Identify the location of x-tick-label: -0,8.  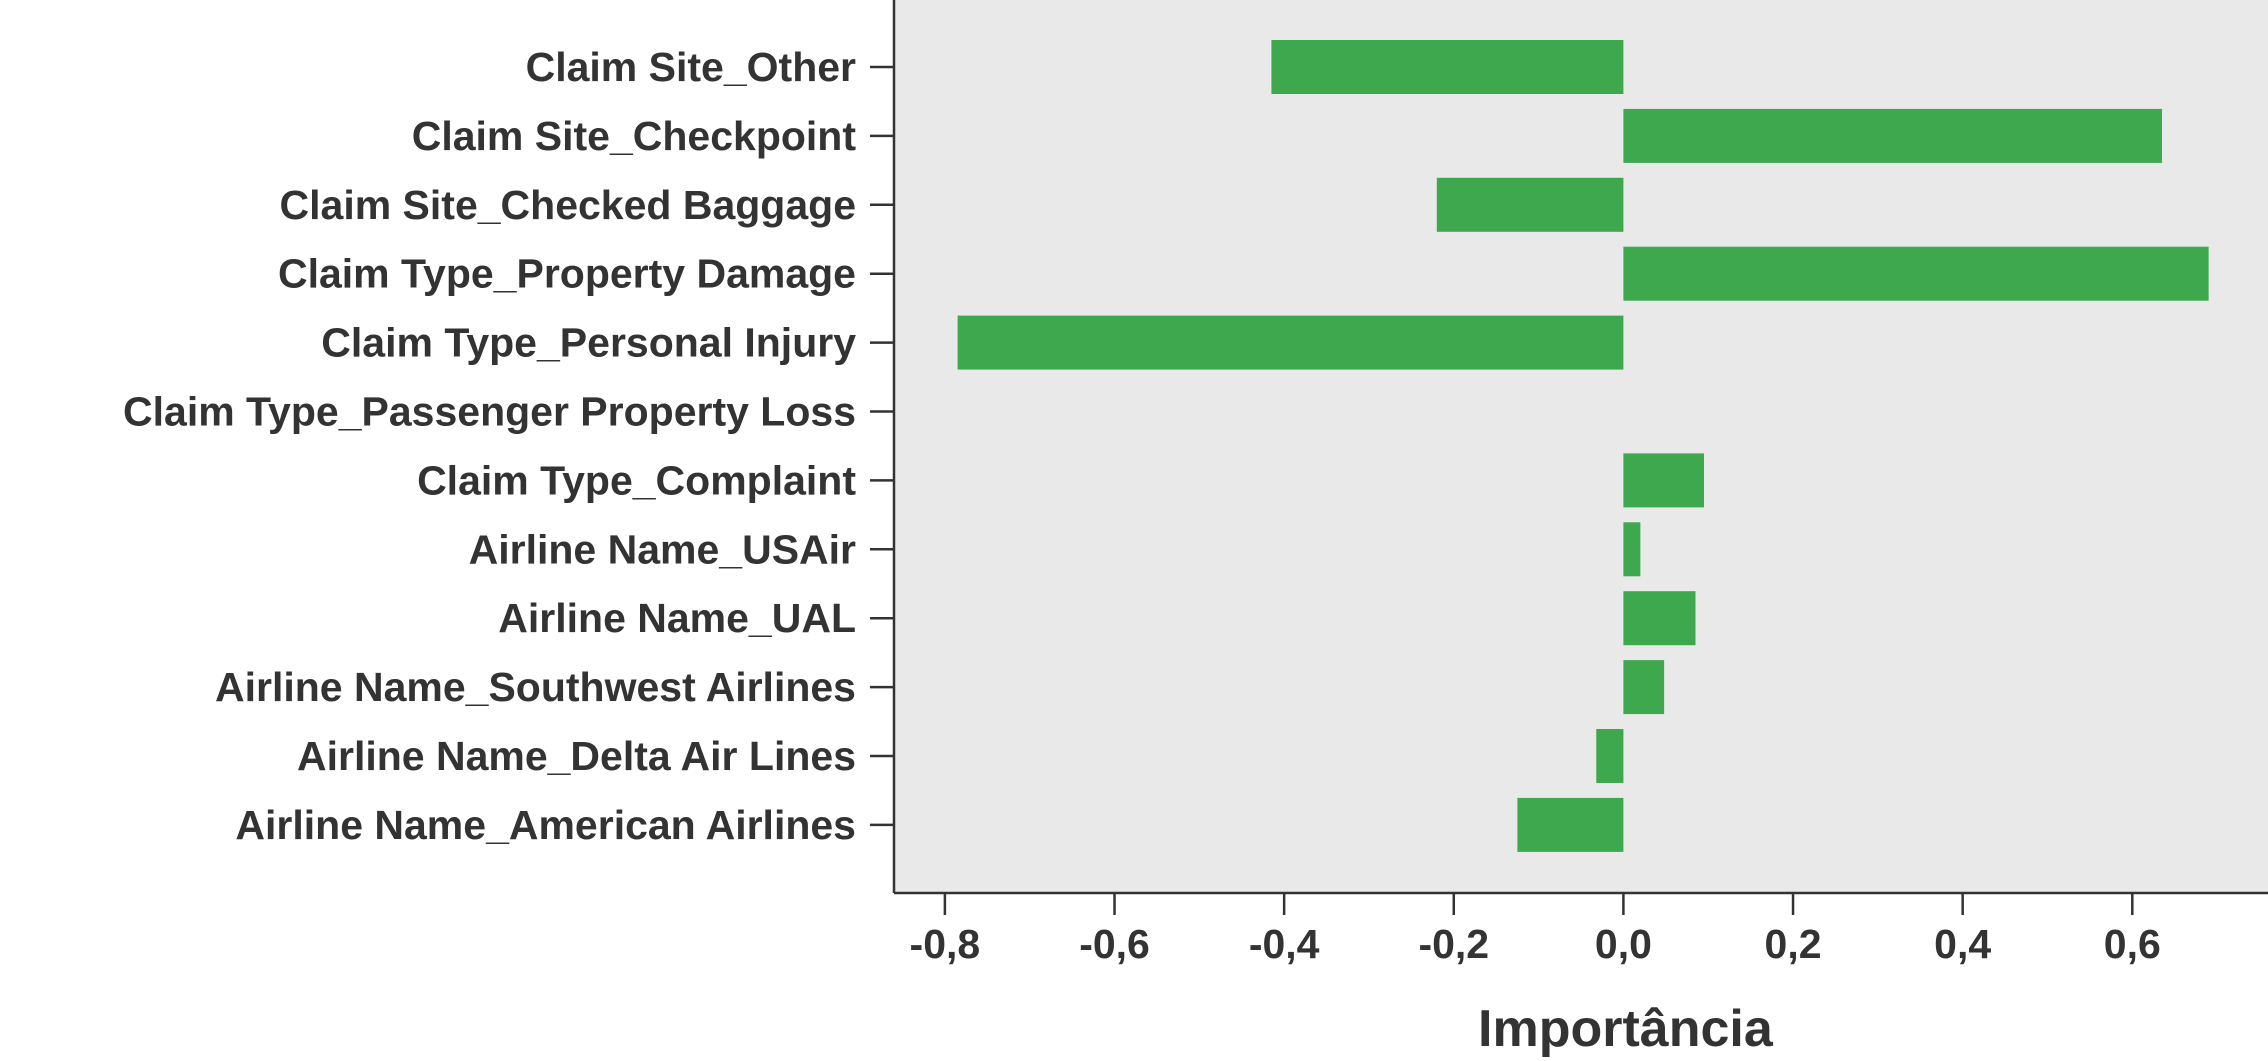
(945, 944).